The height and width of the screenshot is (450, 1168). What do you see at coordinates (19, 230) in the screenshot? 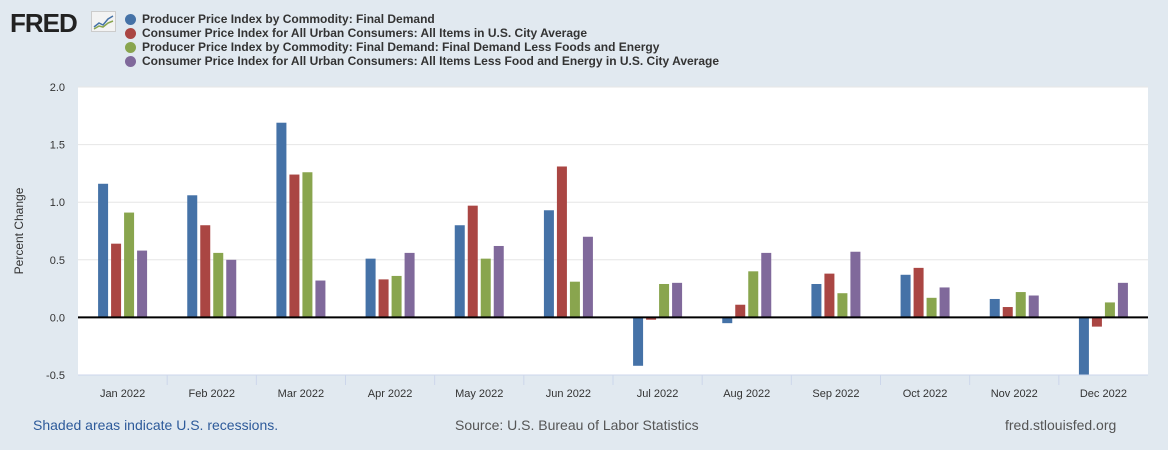
I see `y-axis-label: Percent Change` at bounding box center [19, 230].